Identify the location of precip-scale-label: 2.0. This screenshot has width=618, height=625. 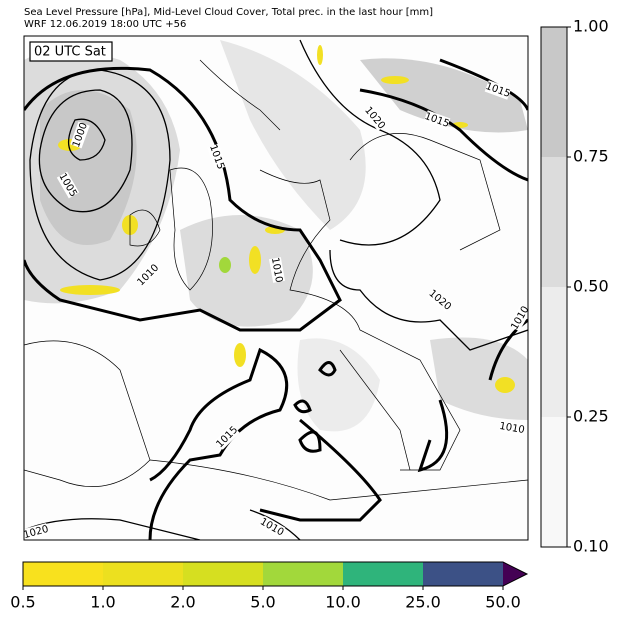
(182, 602).